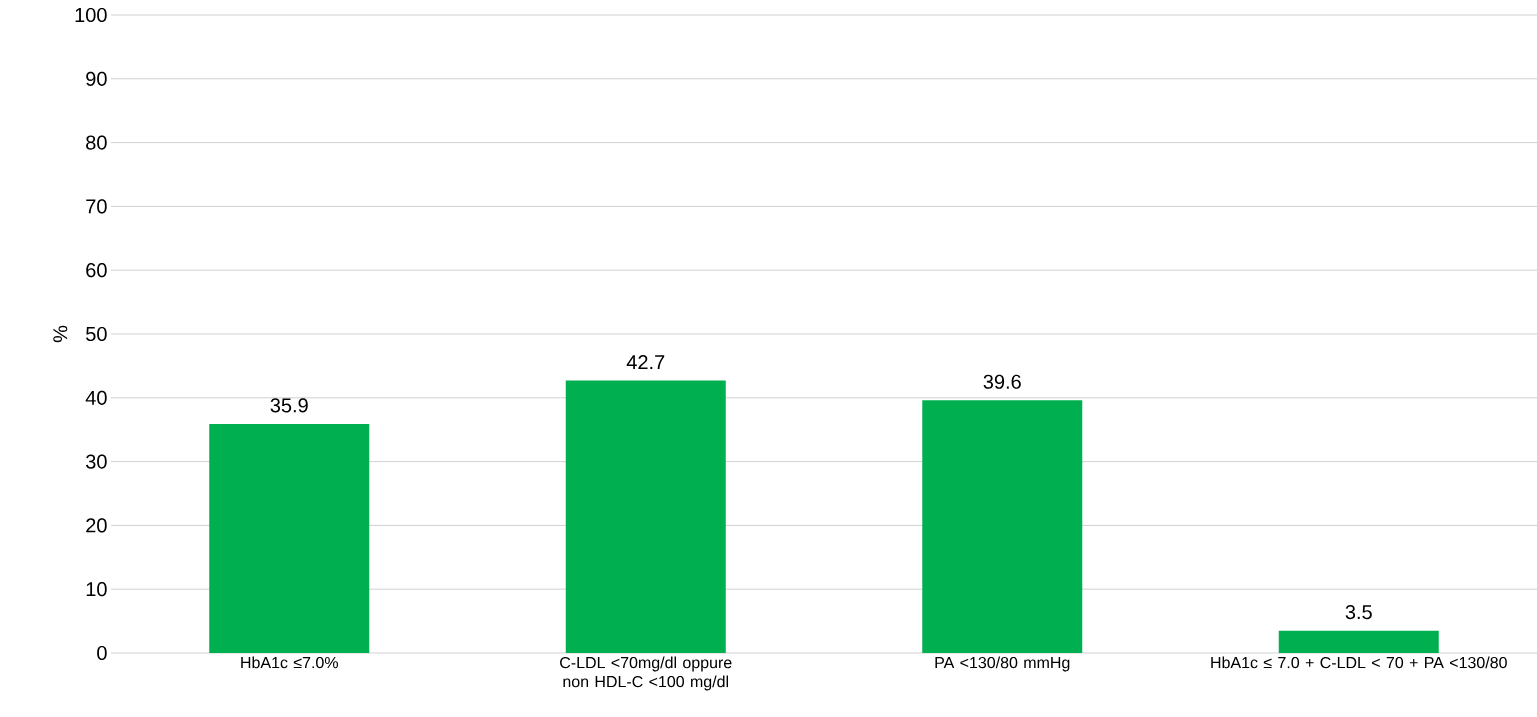 The height and width of the screenshot is (717, 1537). Describe the element at coordinates (96, 270) in the screenshot. I see `y-tick-label: 60` at that location.